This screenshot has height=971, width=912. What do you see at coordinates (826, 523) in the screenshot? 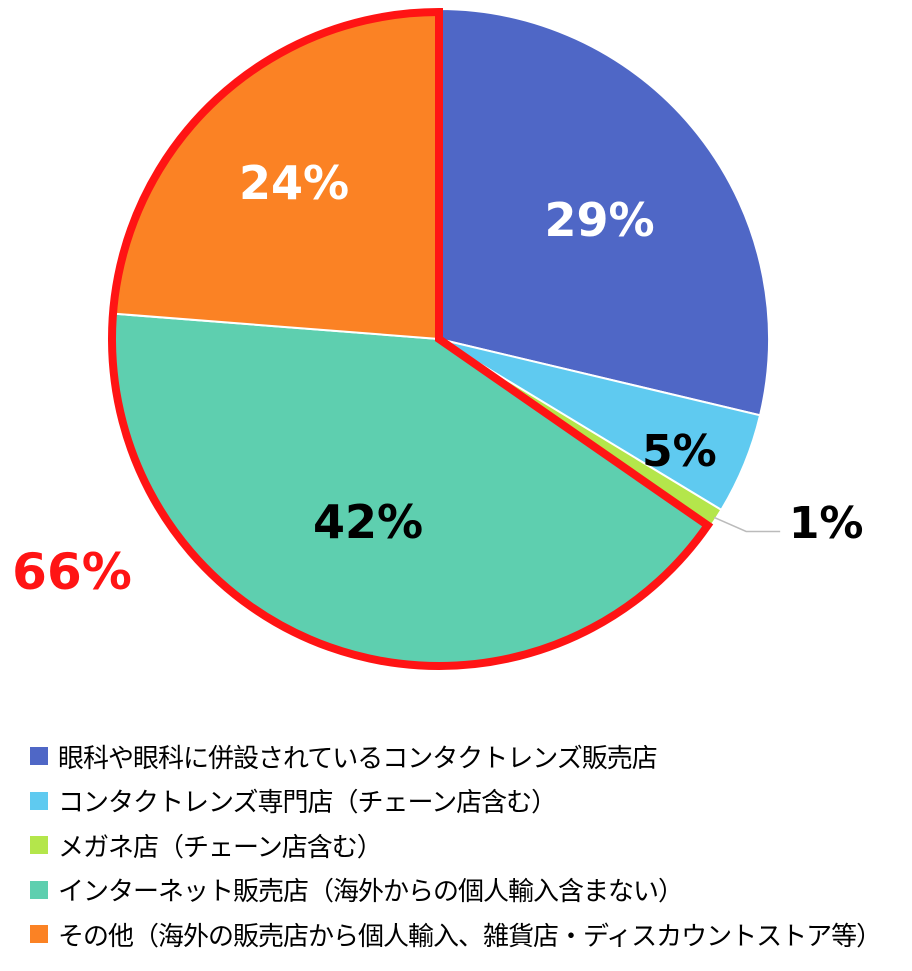
I see `slice-value-label: 1%` at bounding box center [826, 523].